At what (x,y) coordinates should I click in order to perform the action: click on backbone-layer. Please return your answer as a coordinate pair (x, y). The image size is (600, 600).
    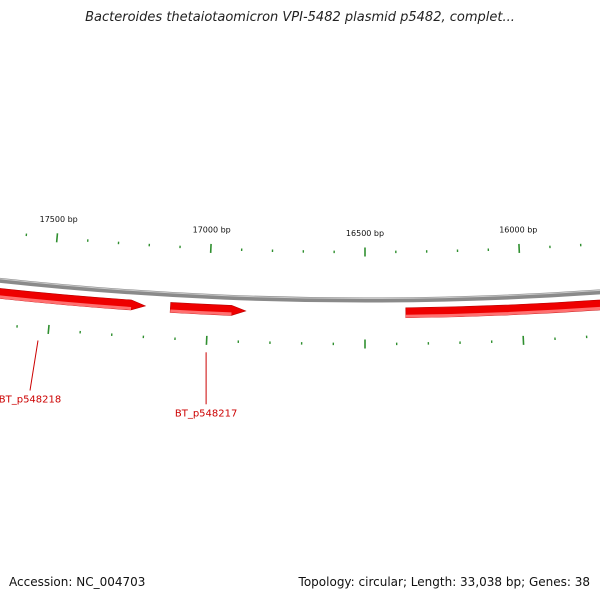
    Looking at the image, I should click on (300, 290).